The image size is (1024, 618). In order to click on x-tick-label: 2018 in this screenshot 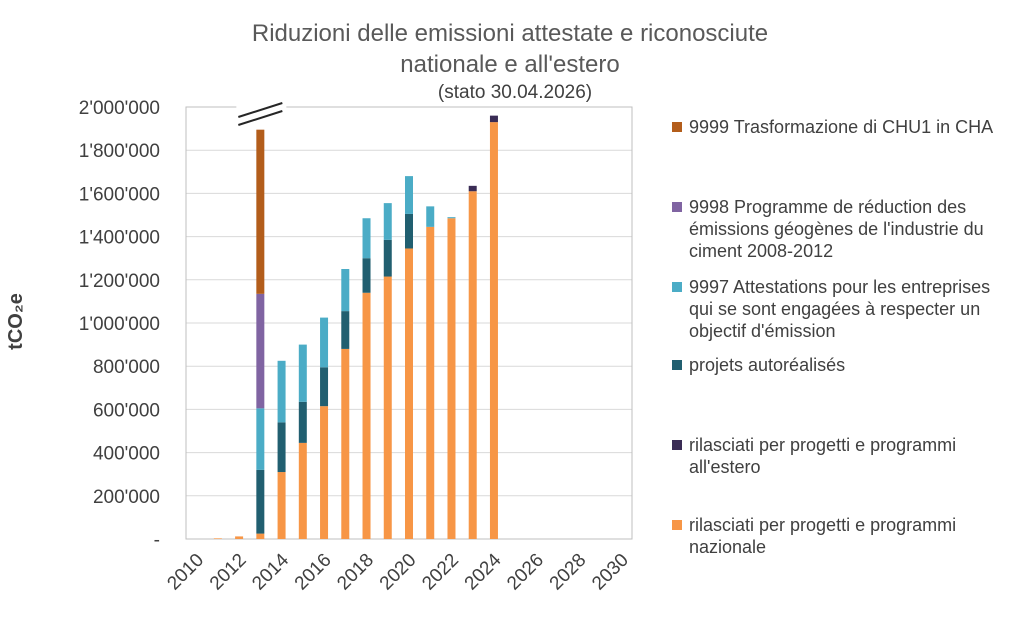, I will do `click(355, 572)`.